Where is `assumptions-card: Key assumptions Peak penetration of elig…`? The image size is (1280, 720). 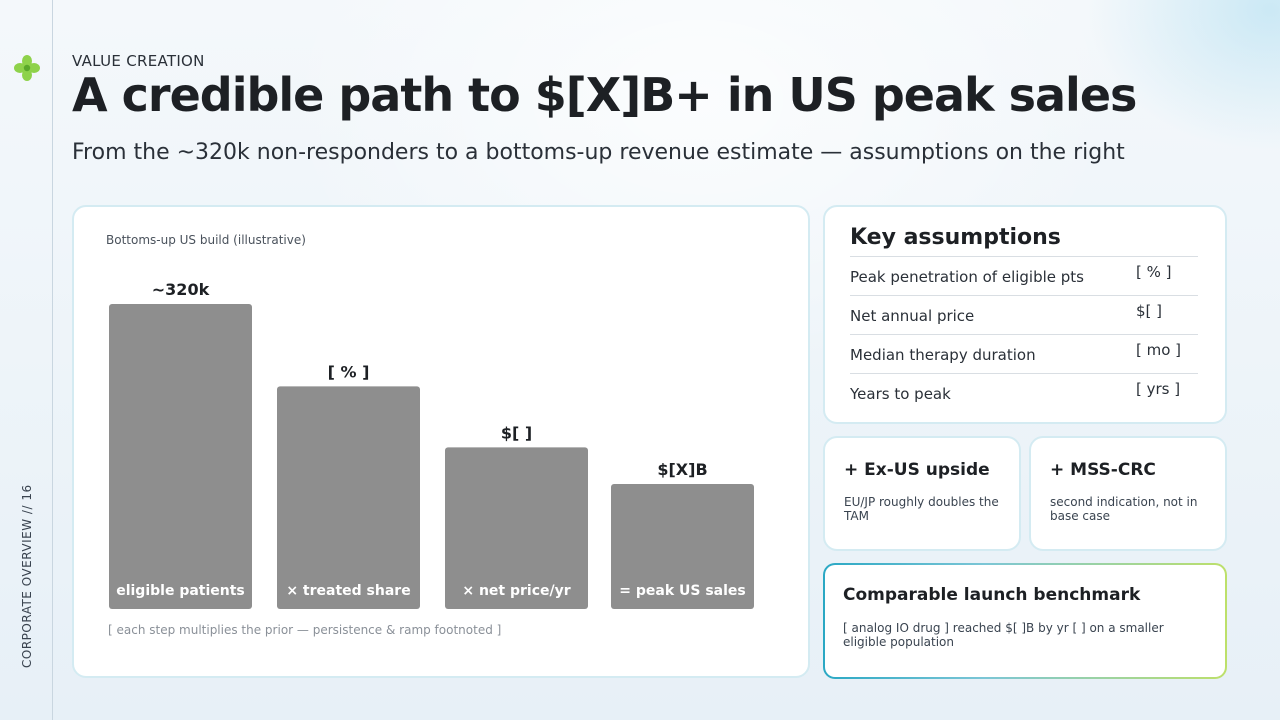 assumptions-card: Key assumptions Peak penetration of elig… is located at coordinates (1025, 314).